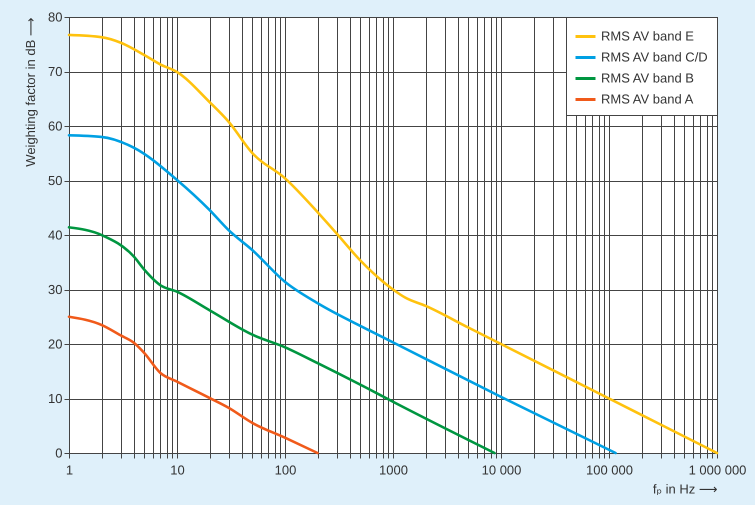 The width and height of the screenshot is (755, 505). What do you see at coordinates (58, 453) in the screenshot?
I see `y-tick-label: 0` at bounding box center [58, 453].